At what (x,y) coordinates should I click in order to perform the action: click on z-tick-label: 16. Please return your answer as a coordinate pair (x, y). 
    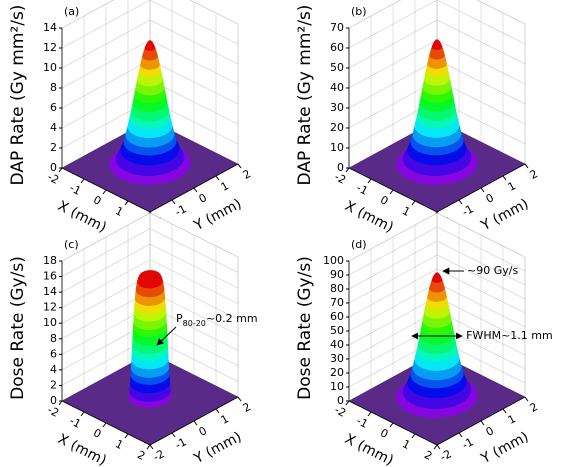
    Looking at the image, I should click on (50, 276).